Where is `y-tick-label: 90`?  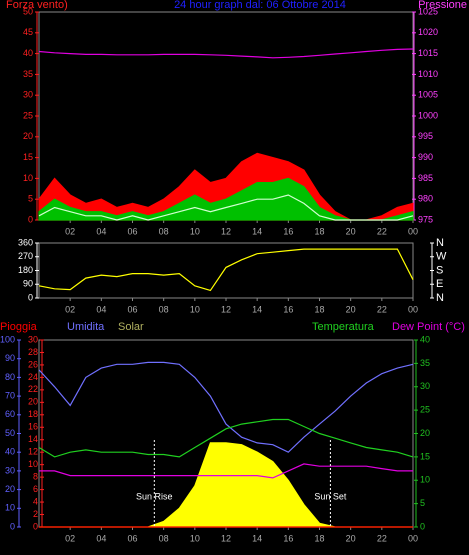
y-tick-label: 90 is located at coordinates (10, 358).